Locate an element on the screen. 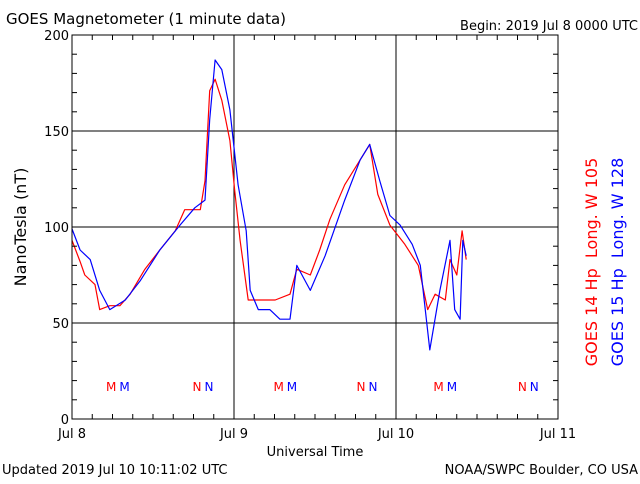 Image resolution: width=640 pixels, height=484 pixels. y-tick-label: 50 is located at coordinates (60, 324).